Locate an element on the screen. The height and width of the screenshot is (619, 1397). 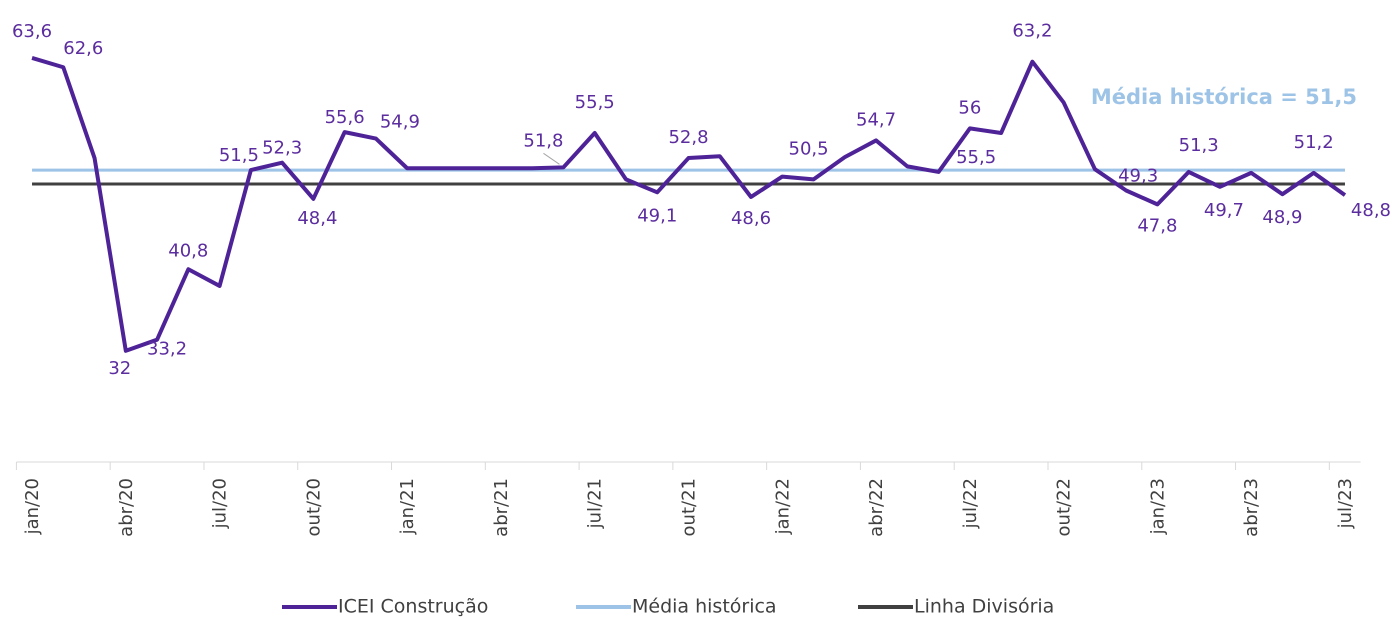
data-label: 62,6 is located at coordinates (83, 48).